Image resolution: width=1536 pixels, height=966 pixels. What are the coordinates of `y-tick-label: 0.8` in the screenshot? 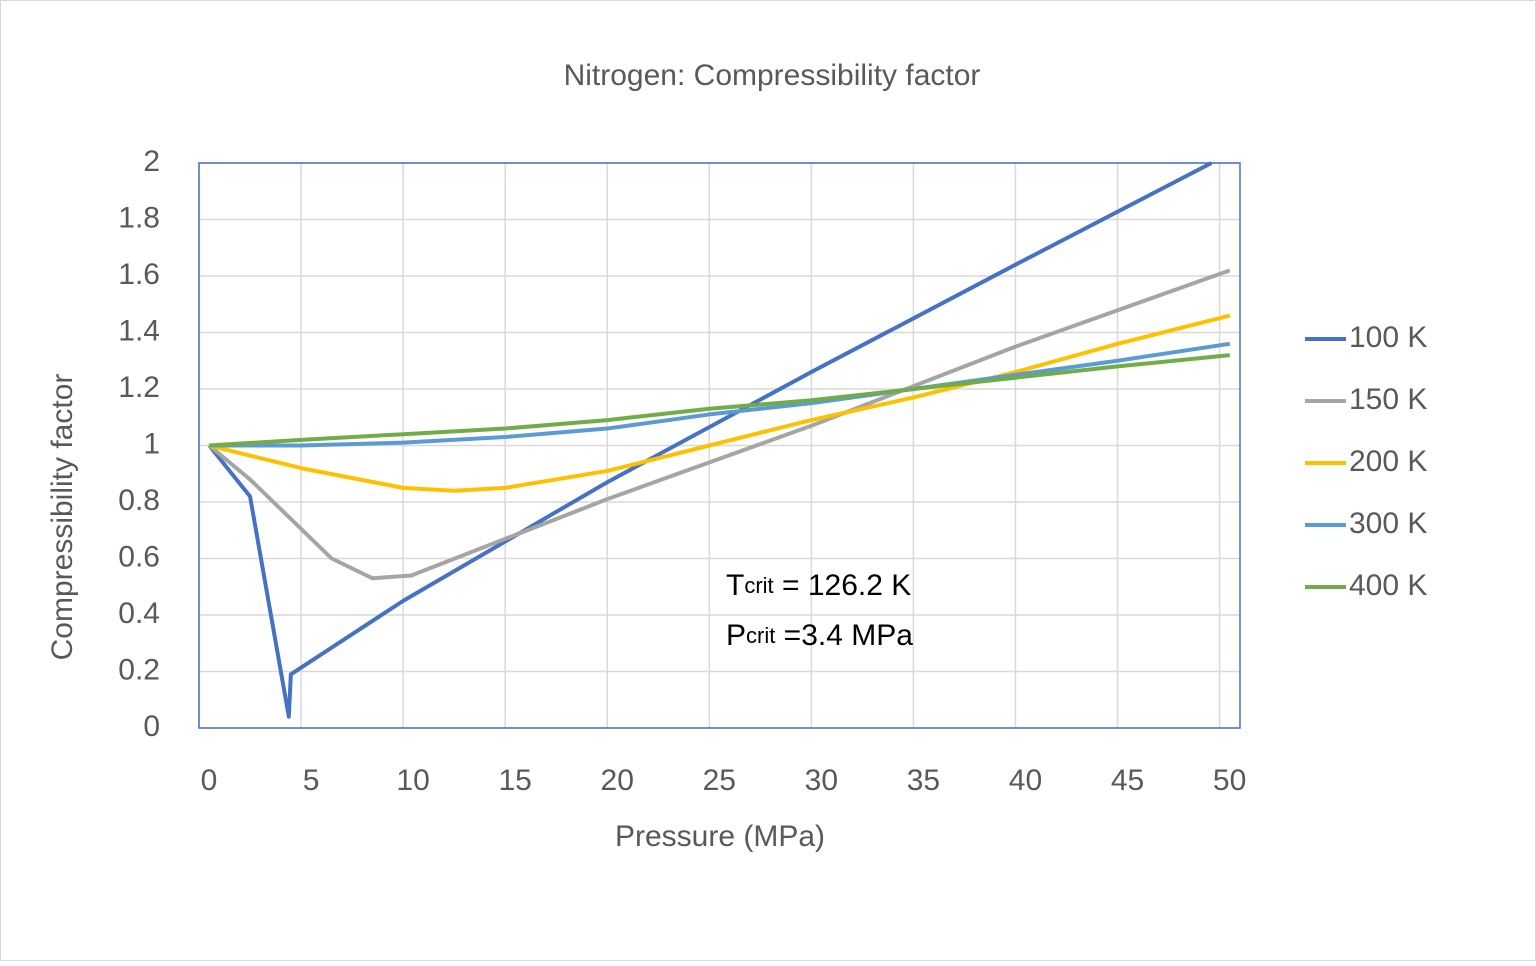 It's located at (139, 500).